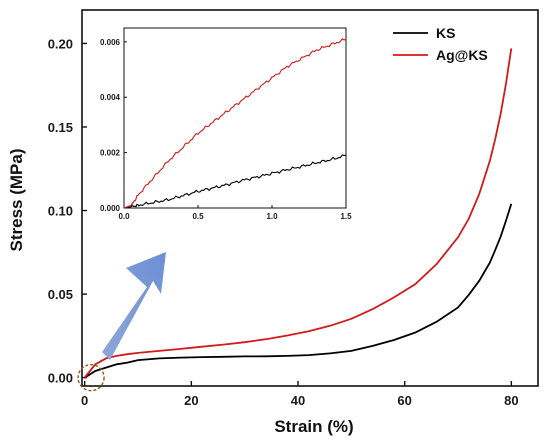 This screenshot has height=442, width=550. Describe the element at coordinates (445, 33) in the screenshot. I see `legend-label-ks: KS` at that location.